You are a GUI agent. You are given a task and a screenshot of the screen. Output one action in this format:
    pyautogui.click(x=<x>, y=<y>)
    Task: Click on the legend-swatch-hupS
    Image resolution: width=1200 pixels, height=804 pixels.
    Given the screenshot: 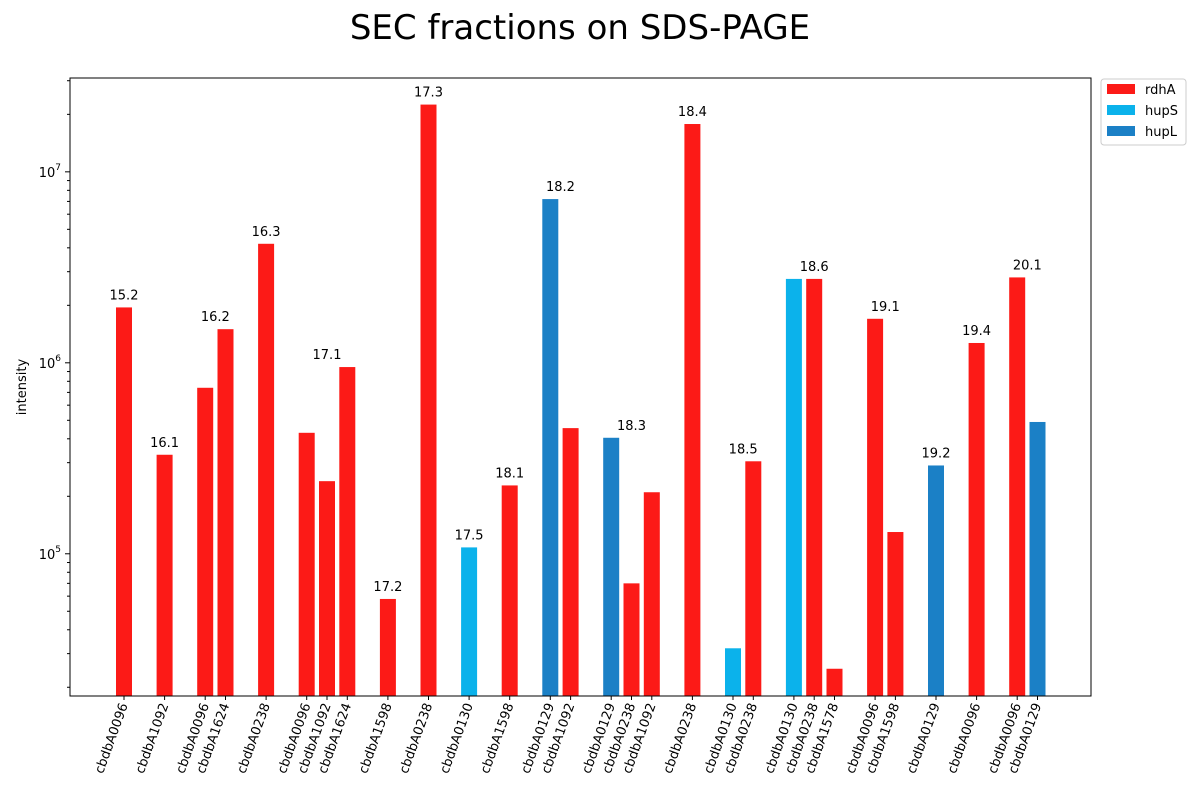 What is the action you would take?
    pyautogui.click(x=1121, y=110)
    